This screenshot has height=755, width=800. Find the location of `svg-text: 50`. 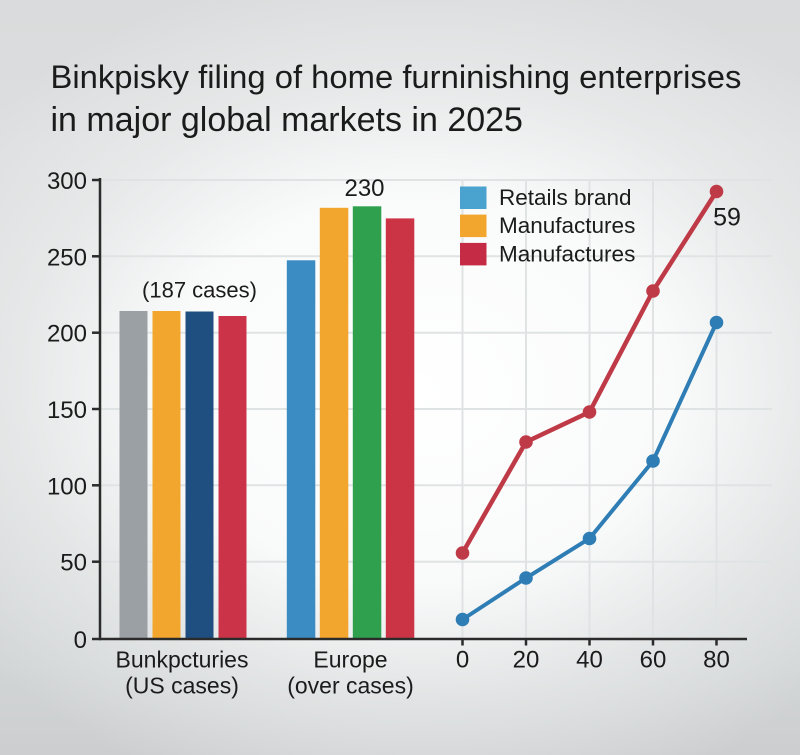

svg-text: 50 is located at coordinates (73, 563).